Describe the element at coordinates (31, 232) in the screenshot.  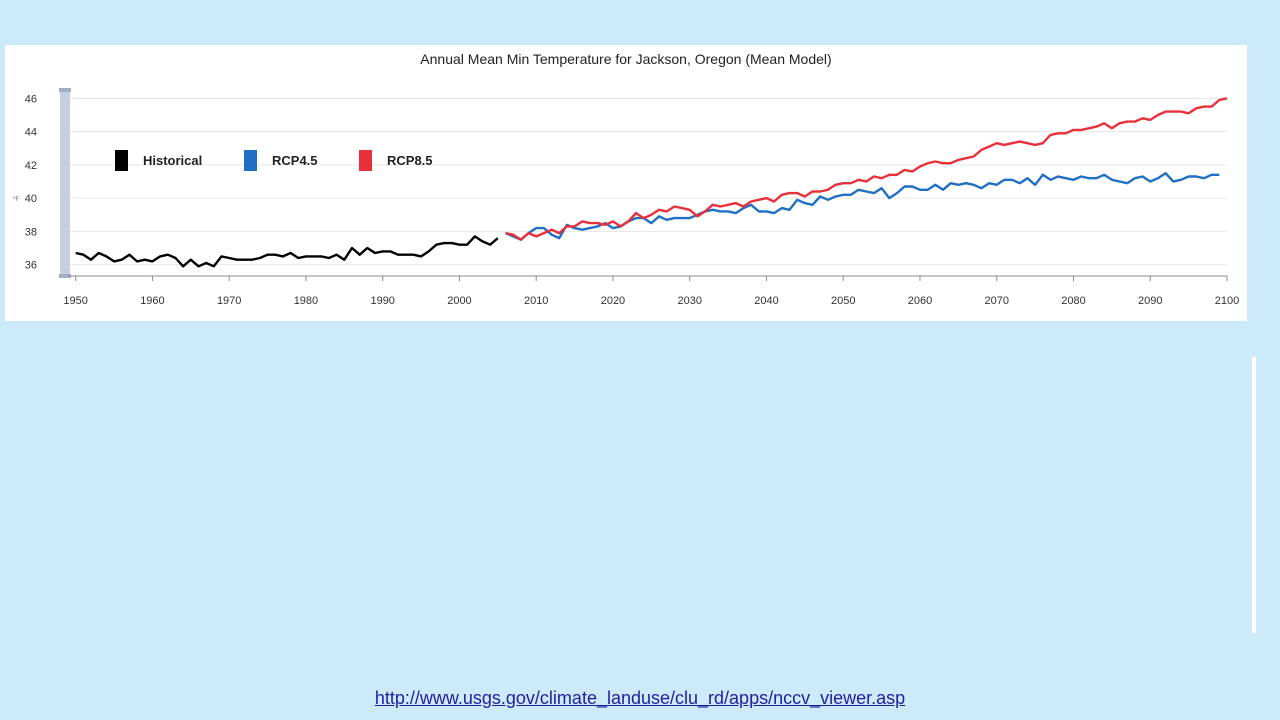
I see `y-tick-label: 38` at that location.